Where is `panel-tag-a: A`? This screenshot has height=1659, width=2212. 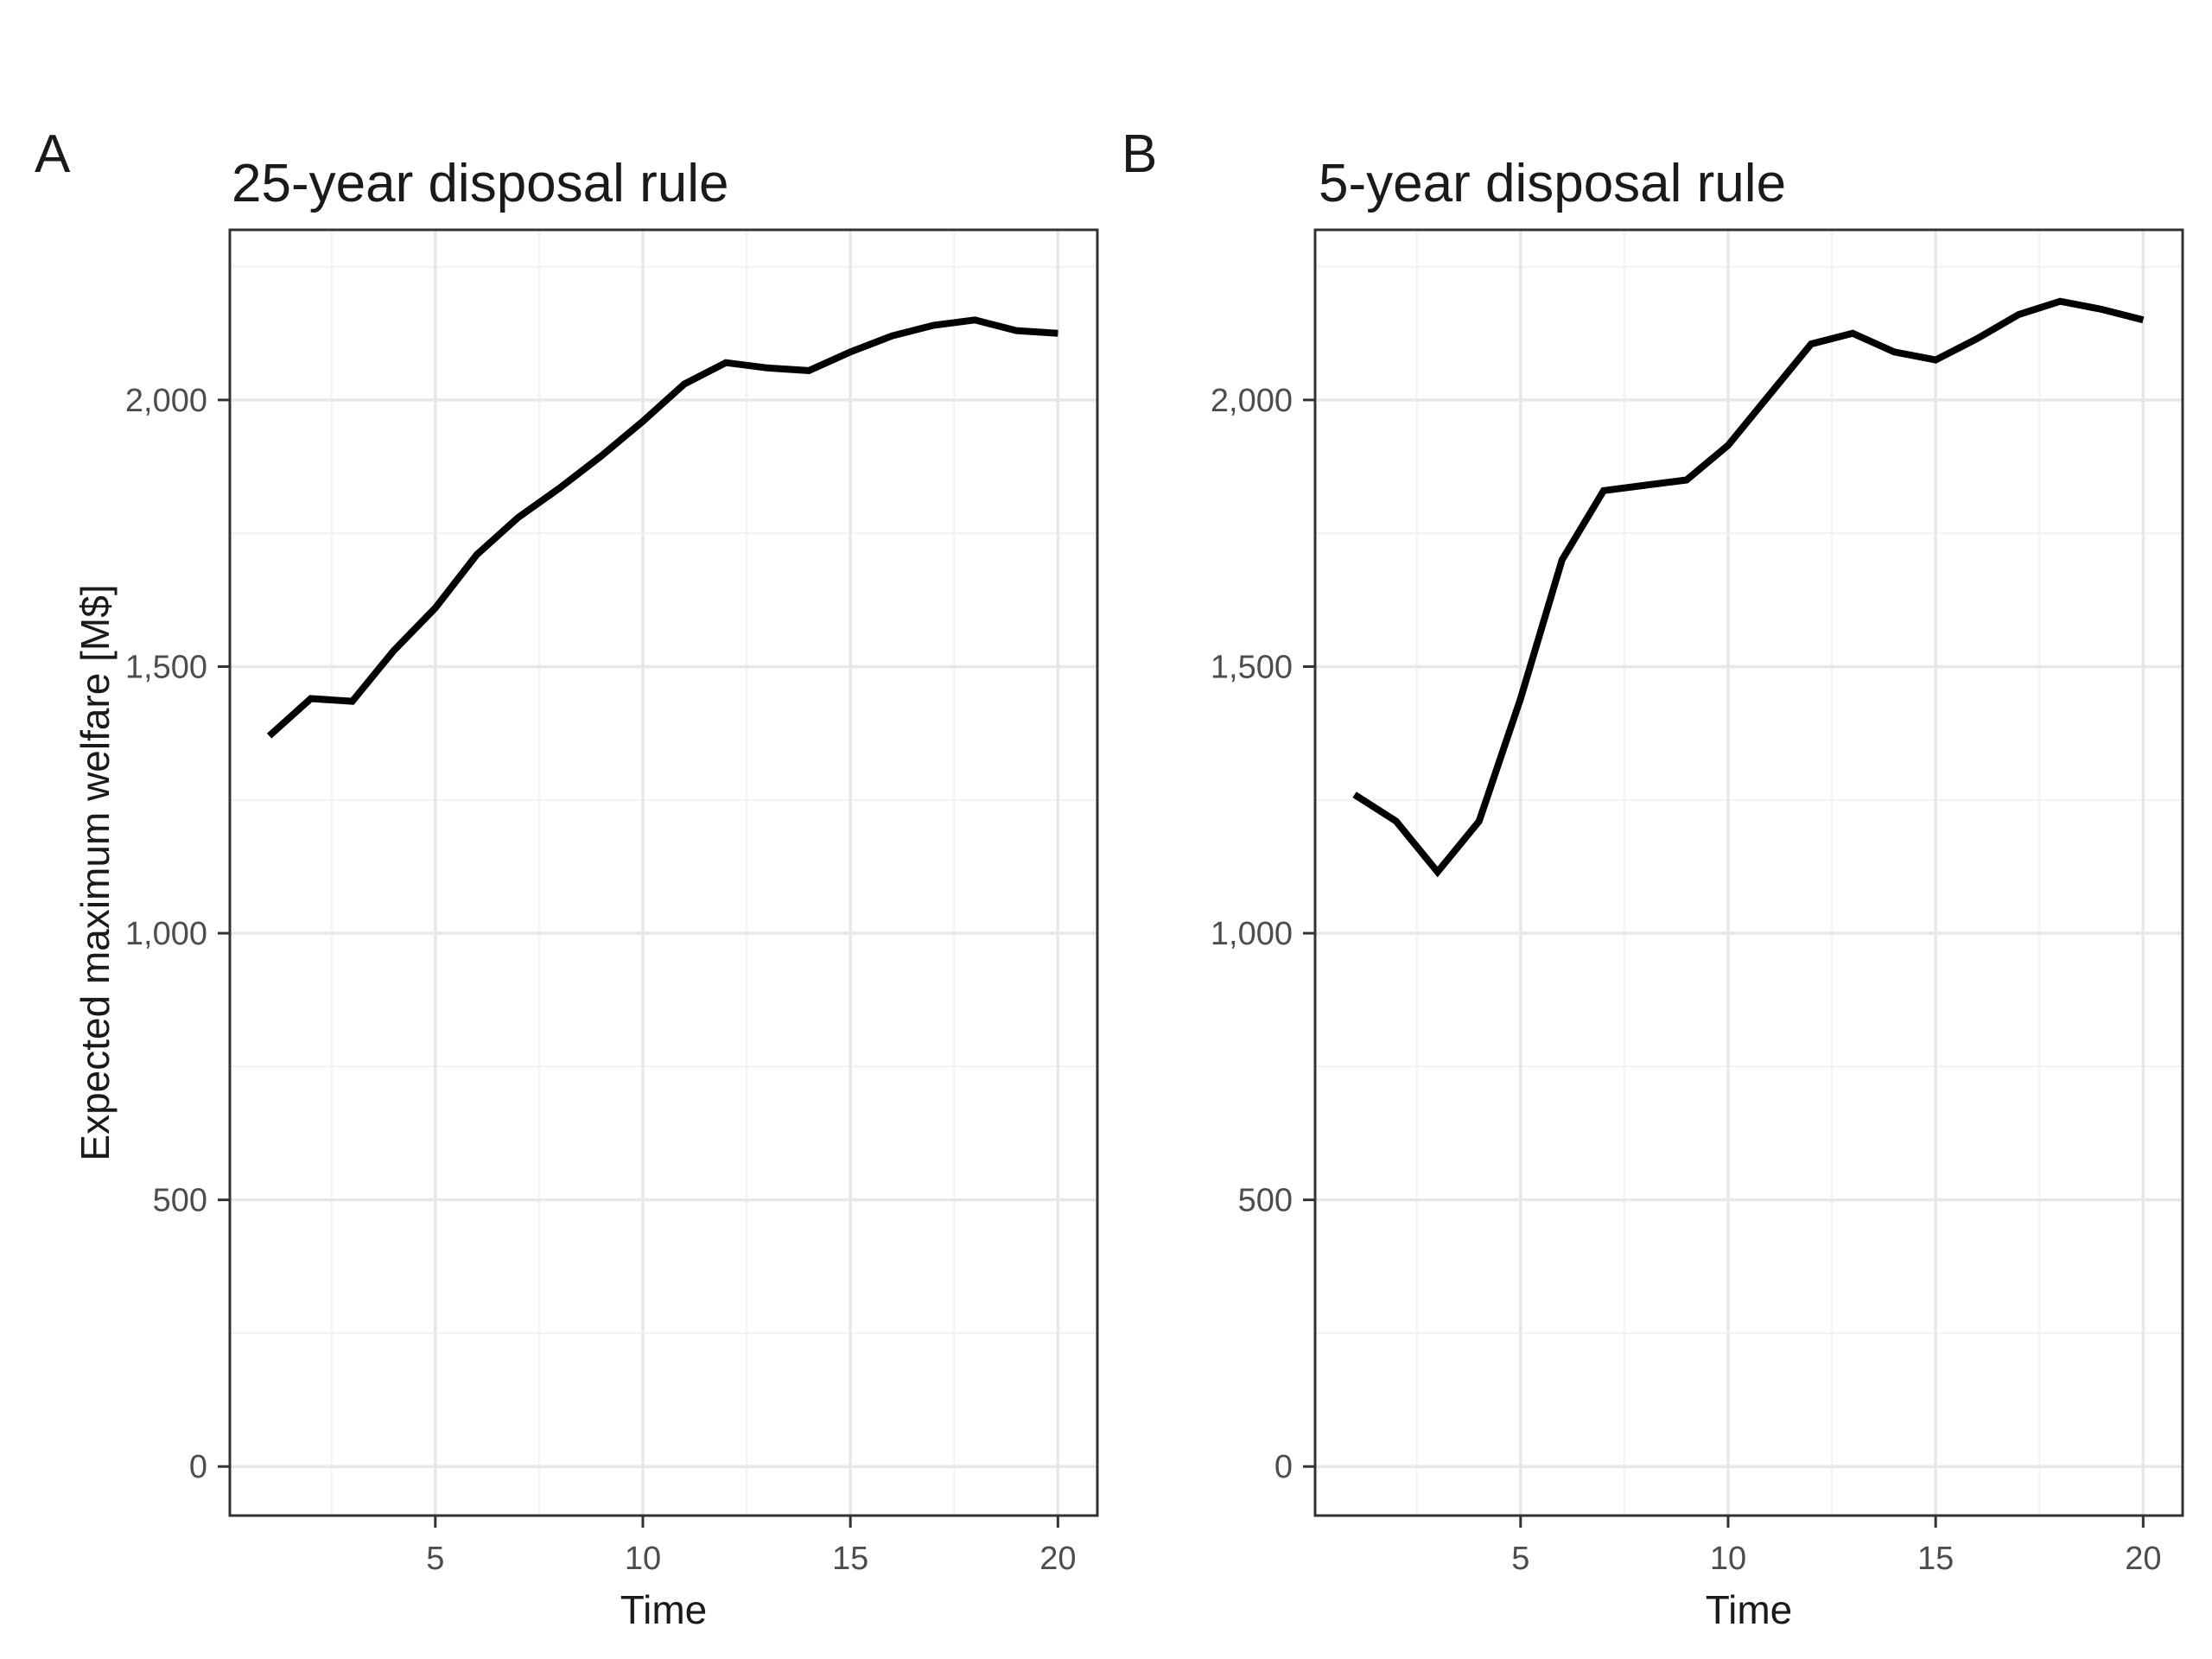
panel-tag-a: A is located at coordinates (53, 154).